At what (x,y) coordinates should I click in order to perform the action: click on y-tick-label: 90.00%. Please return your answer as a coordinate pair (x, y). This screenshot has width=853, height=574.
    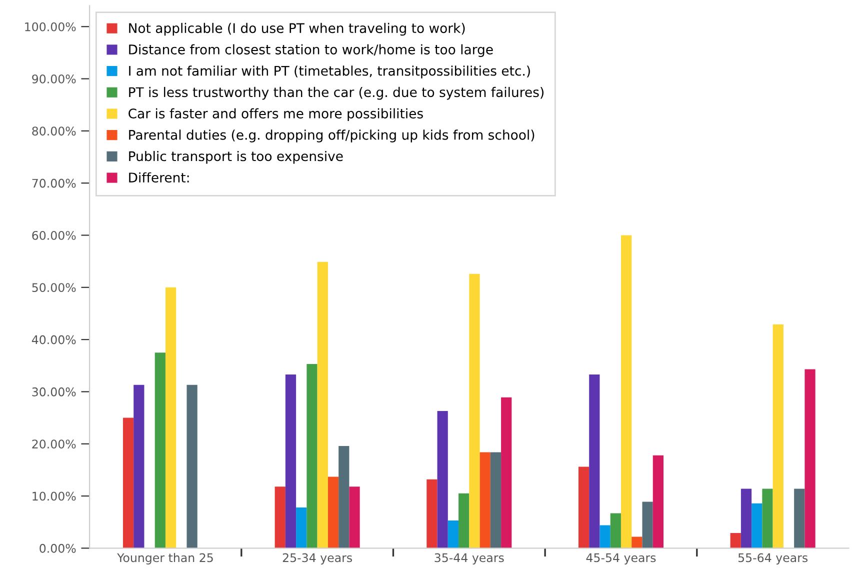
    Looking at the image, I should click on (54, 79).